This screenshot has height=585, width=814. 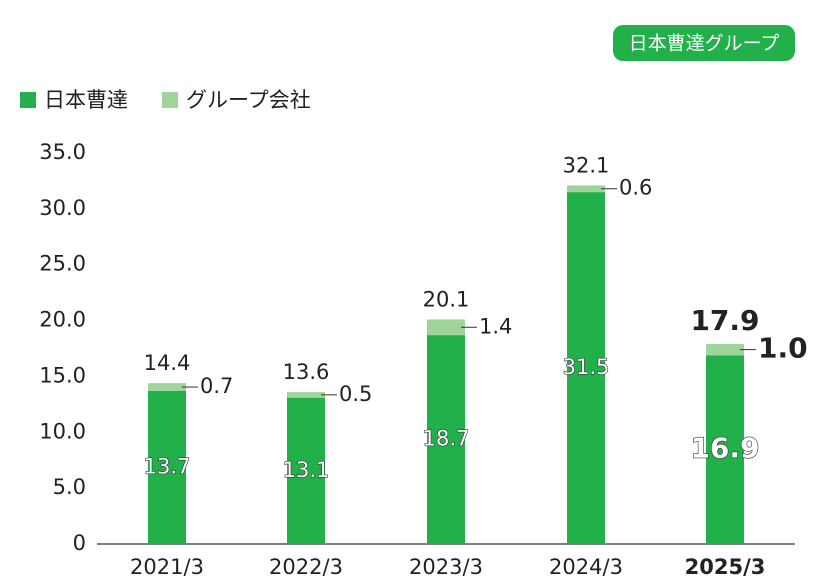 I want to click on badge: 日本曹達グループ, so click(x=704, y=44).